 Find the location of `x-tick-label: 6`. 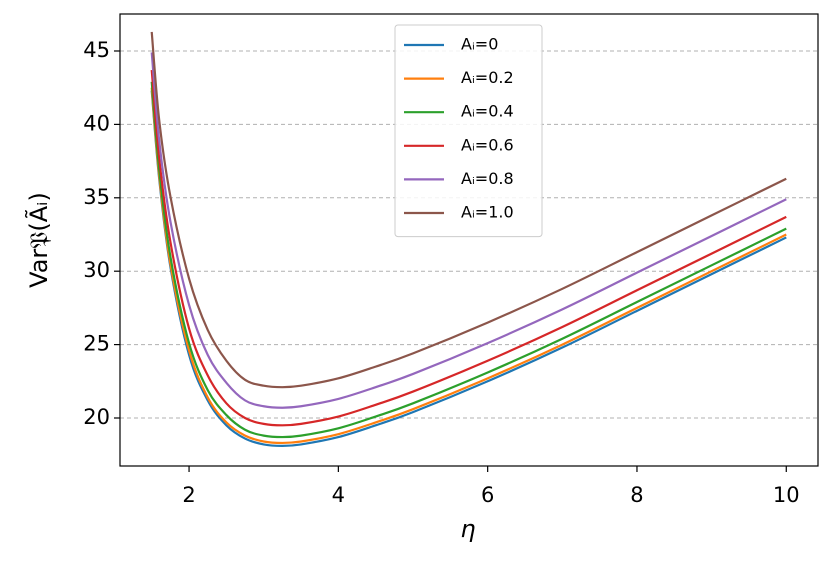

x-tick-label: 6 is located at coordinates (487, 495).